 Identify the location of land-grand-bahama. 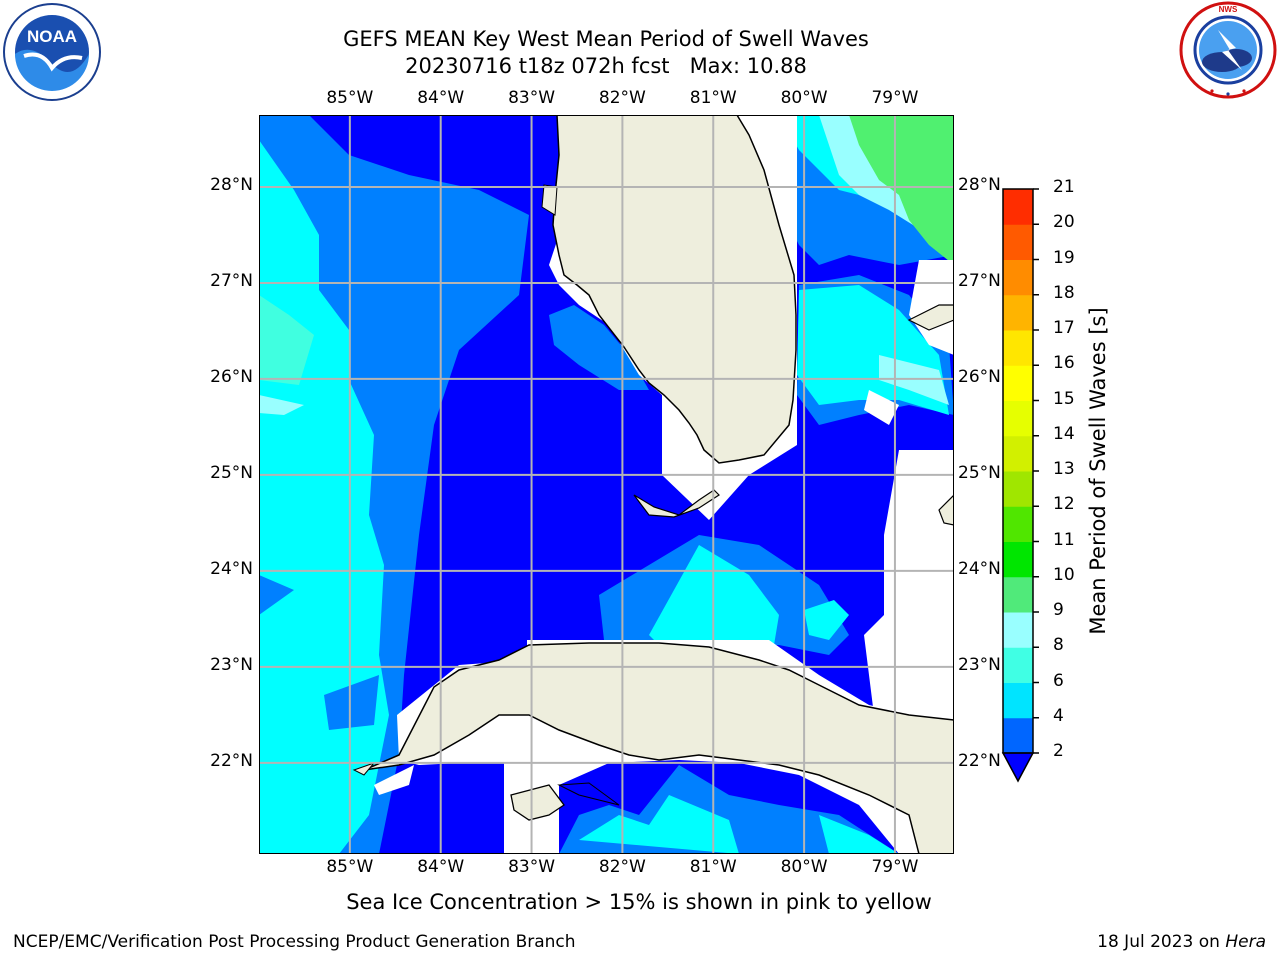
(930, 317).